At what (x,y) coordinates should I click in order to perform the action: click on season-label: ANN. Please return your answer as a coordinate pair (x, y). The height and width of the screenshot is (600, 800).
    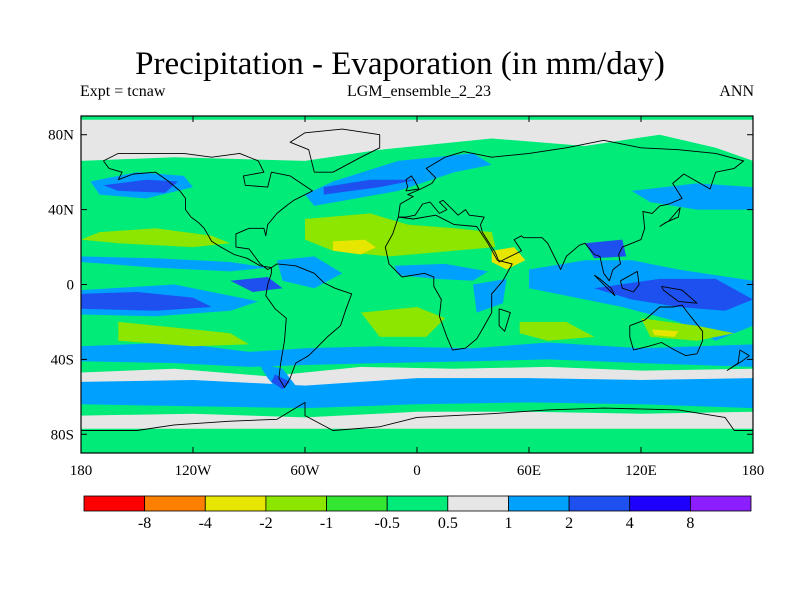
    Looking at the image, I should click on (736, 91).